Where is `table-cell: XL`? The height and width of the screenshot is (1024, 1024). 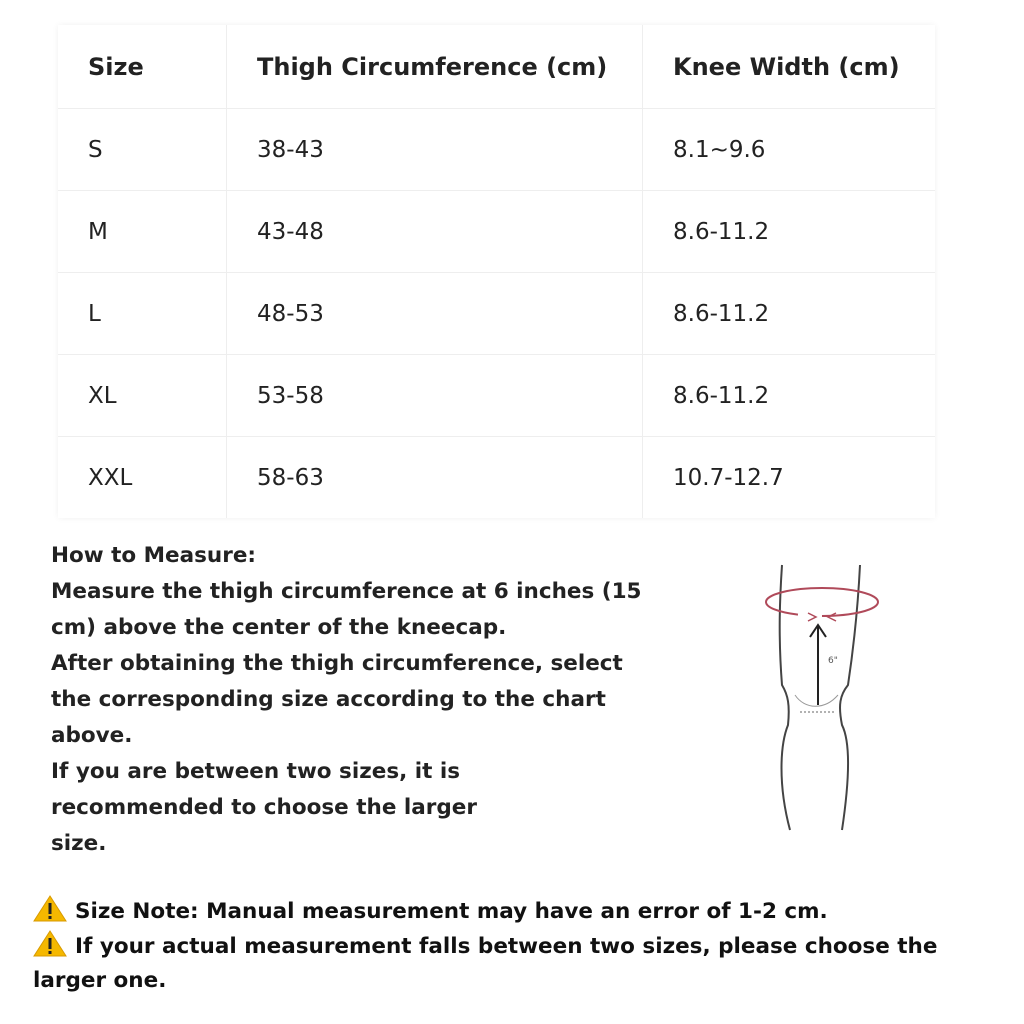 table-cell: XL is located at coordinates (142, 395).